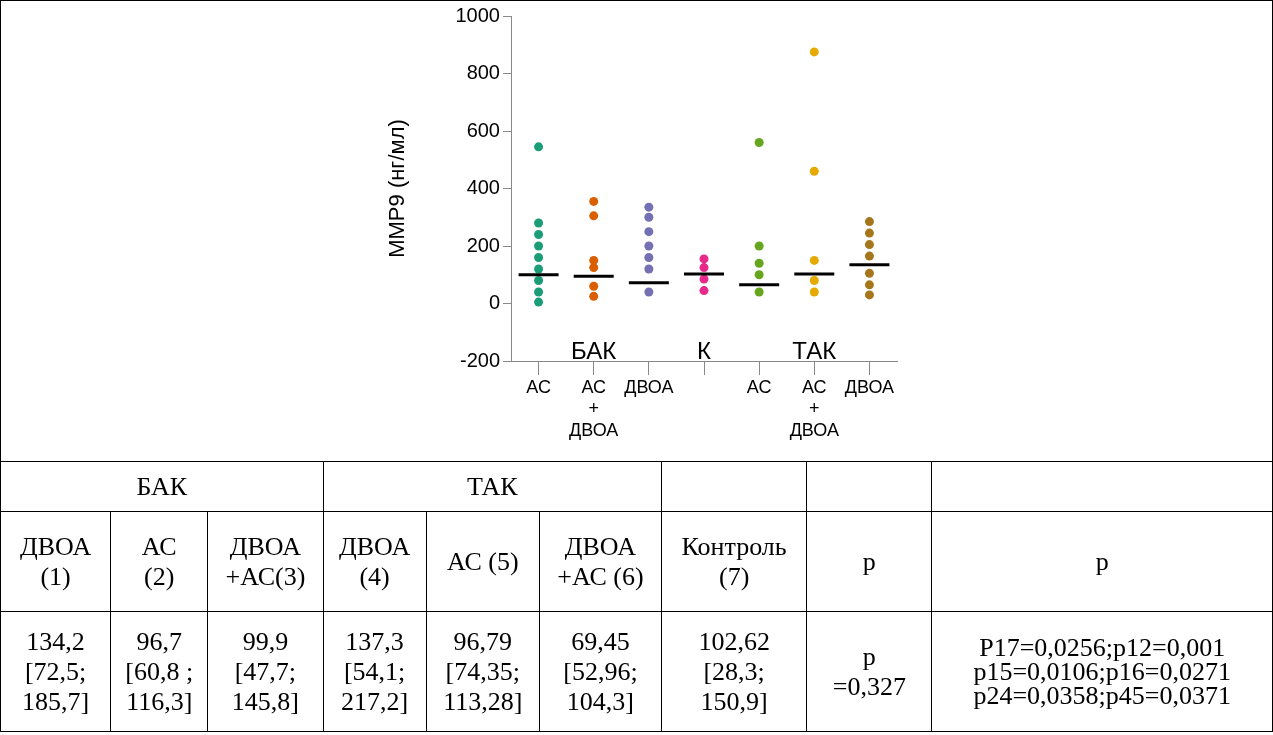  I want to click on text: p =0,327, so click(869, 671).